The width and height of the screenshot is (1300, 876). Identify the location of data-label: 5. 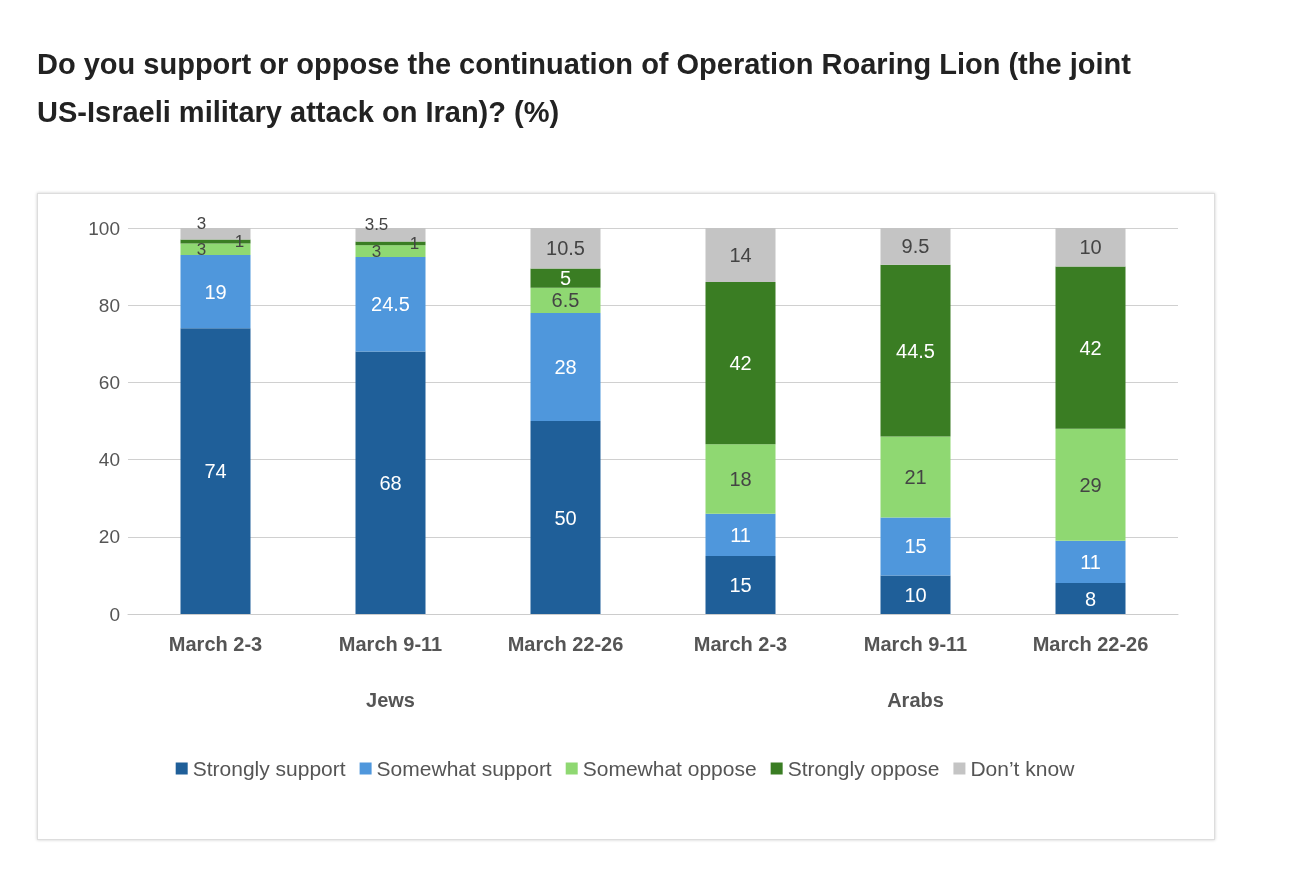
(565, 278).